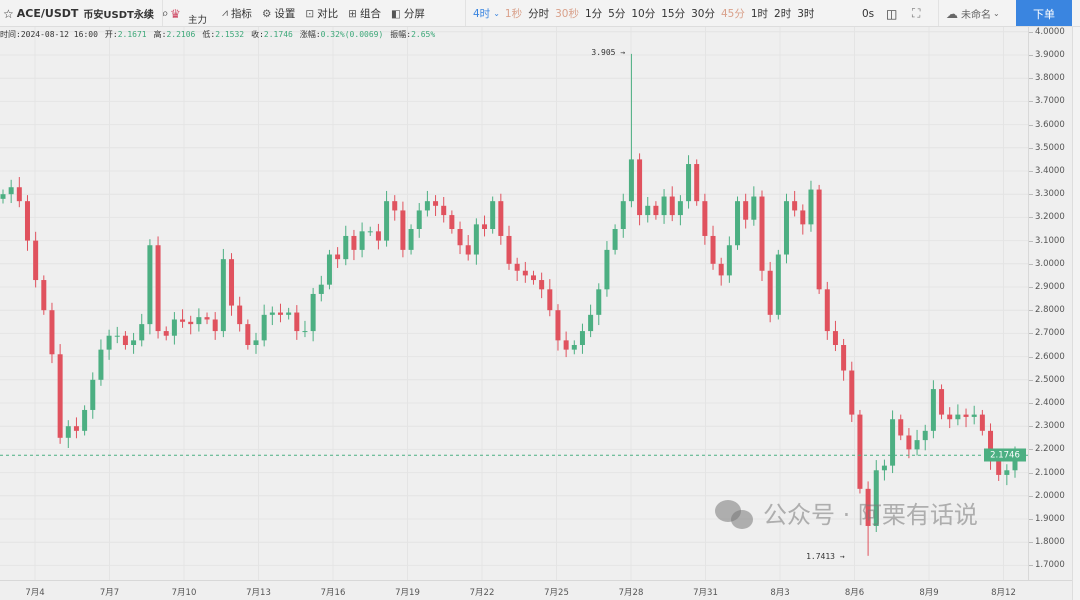 This screenshot has height=600, width=1080. I want to click on interval-15分: 15分, so click(673, 14).